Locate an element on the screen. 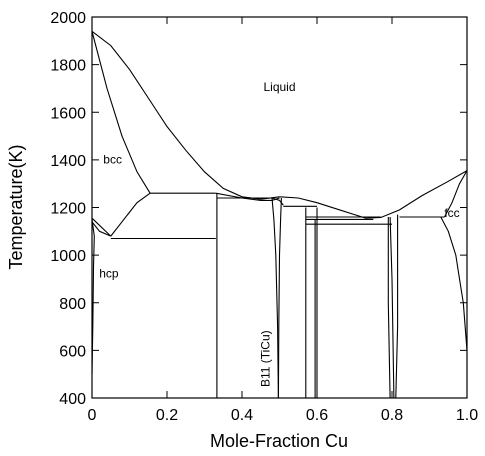  x-tick-label: 1.0 is located at coordinates (467, 415).